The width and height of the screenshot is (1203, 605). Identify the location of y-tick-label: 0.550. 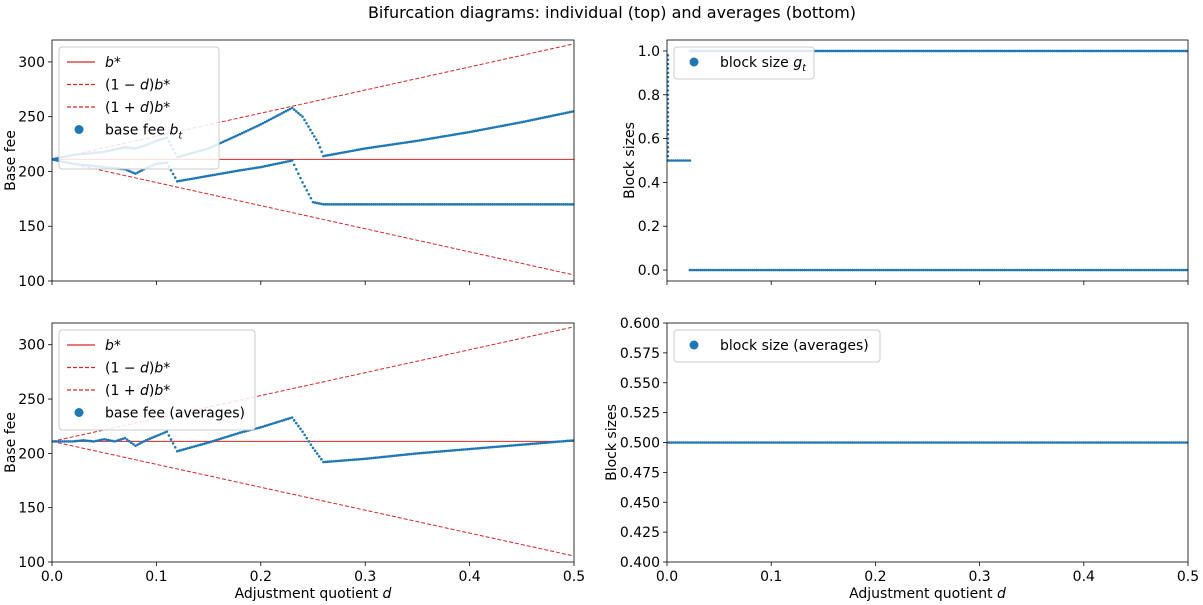
(640, 384).